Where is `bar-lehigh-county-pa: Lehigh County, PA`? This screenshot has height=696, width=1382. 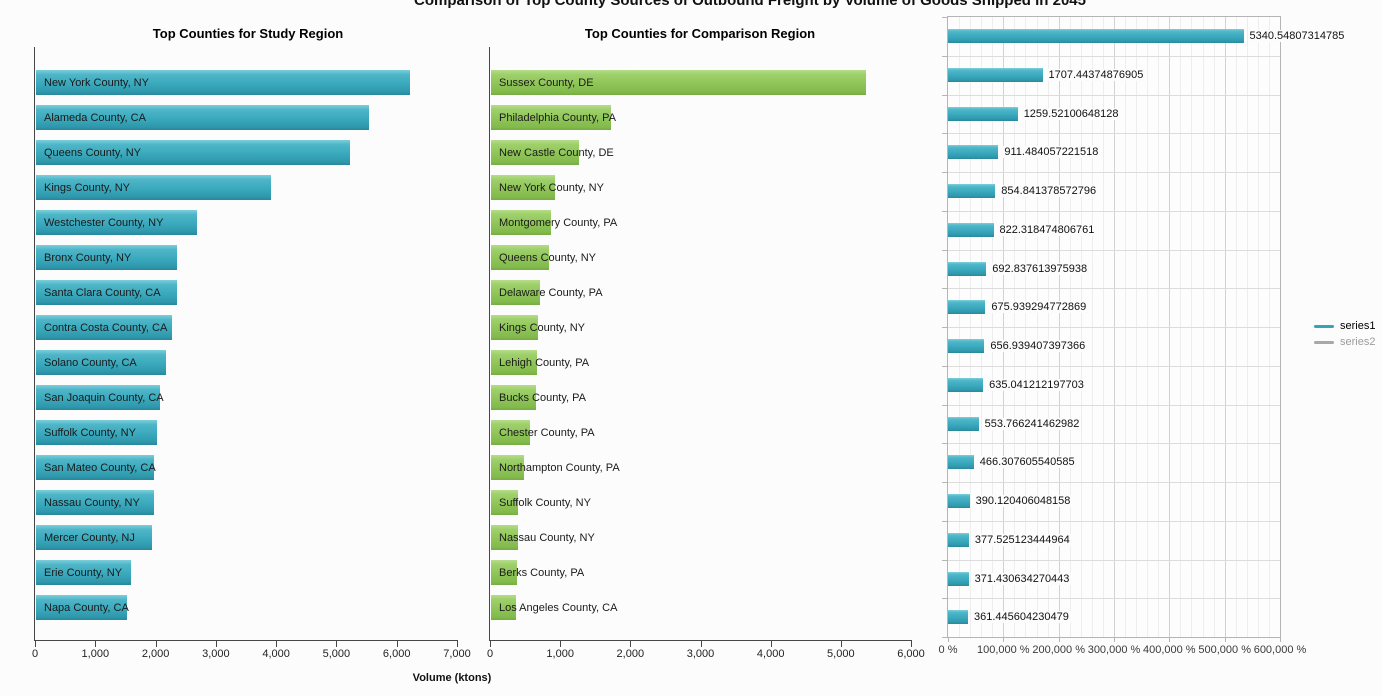
bar-lehigh-county-pa: Lehigh County, PA is located at coordinates (540, 362).